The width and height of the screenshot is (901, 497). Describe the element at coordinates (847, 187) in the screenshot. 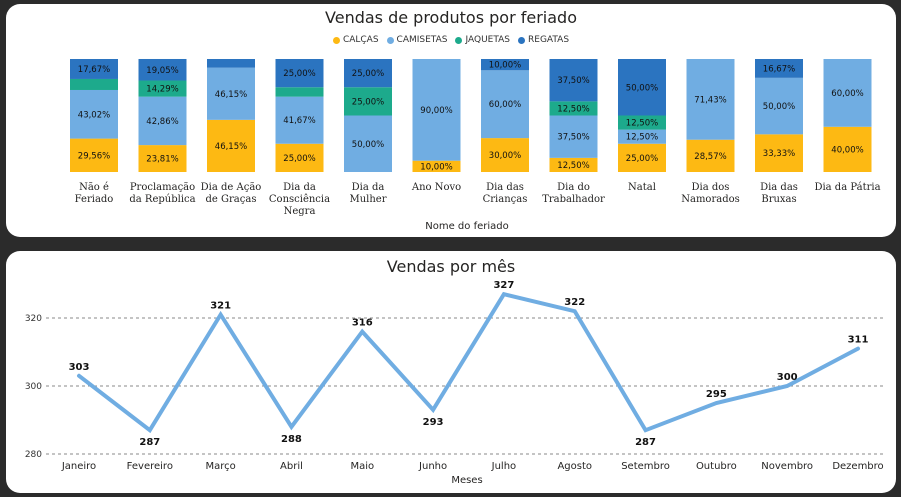

I see `category-tick-label: Dia da Pátria` at that location.